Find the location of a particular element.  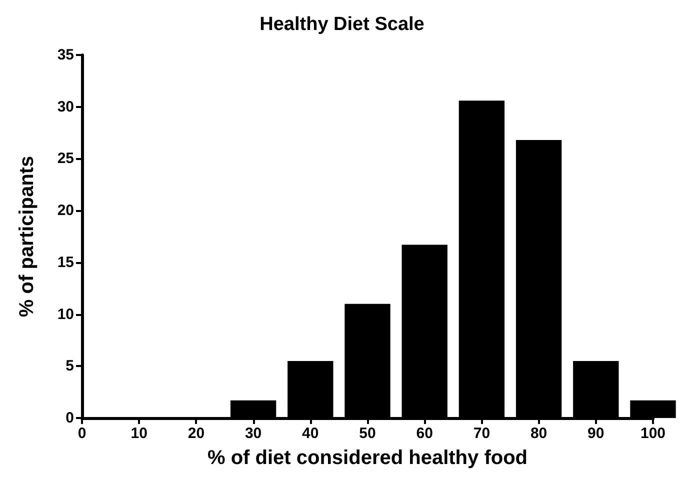

x-tick-label: 10 is located at coordinates (139, 433).